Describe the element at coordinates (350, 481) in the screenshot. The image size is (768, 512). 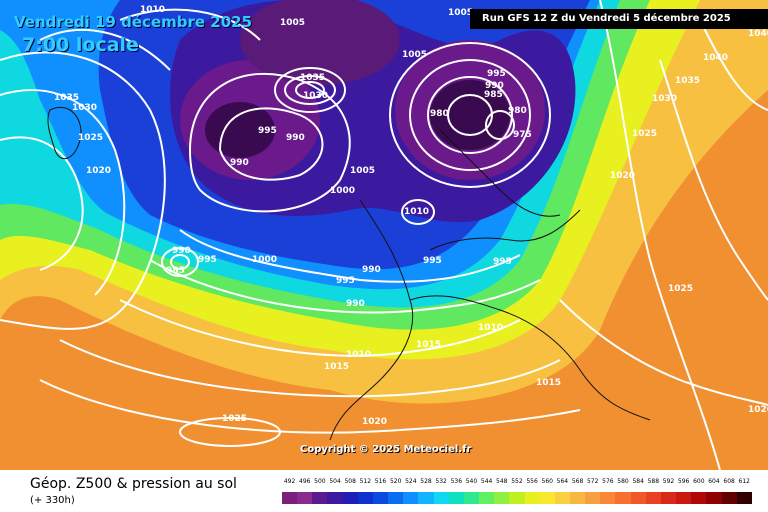
I see `legend-tick-label: 508` at that location.